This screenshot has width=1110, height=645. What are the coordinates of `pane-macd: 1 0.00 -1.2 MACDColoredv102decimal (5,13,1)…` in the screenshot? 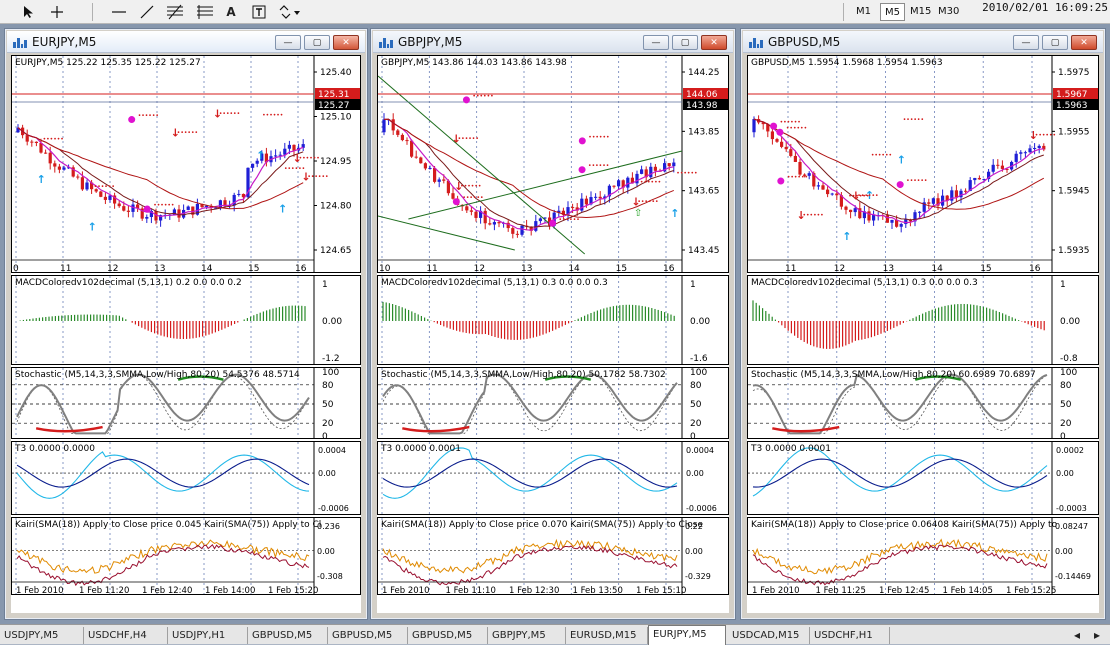 It's located at (186, 320).